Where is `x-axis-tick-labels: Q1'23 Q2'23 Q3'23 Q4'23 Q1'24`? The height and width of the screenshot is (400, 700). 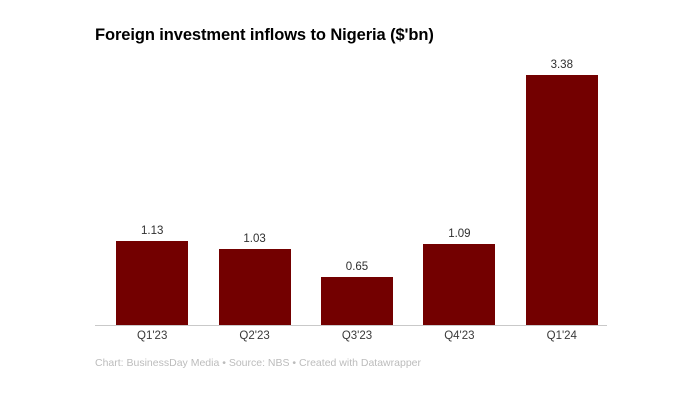
x-axis-tick-labels: Q1'23 Q2'23 Q3'23 Q4'23 Q1'24 is located at coordinates (351, 338).